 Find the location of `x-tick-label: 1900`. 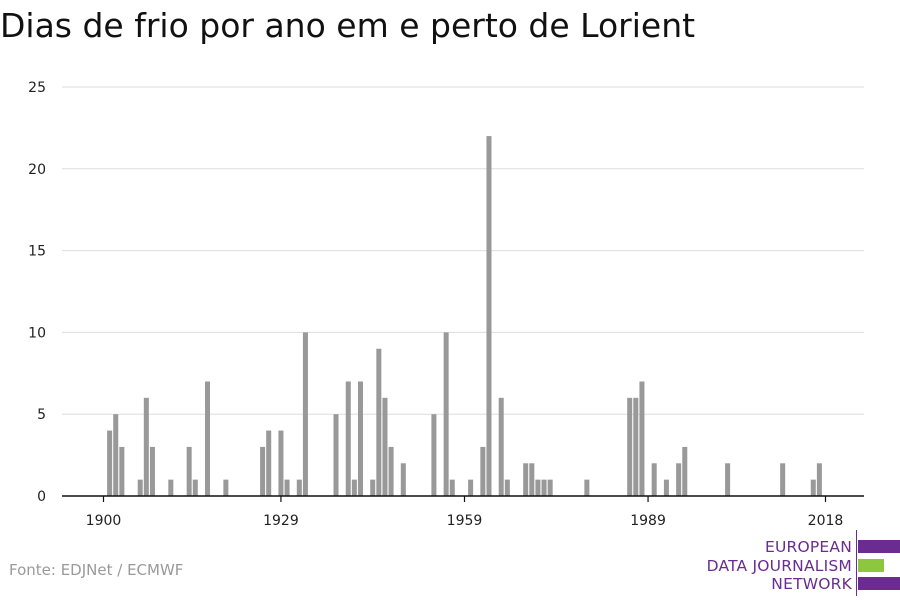

x-tick-label: 1900 is located at coordinates (104, 521).